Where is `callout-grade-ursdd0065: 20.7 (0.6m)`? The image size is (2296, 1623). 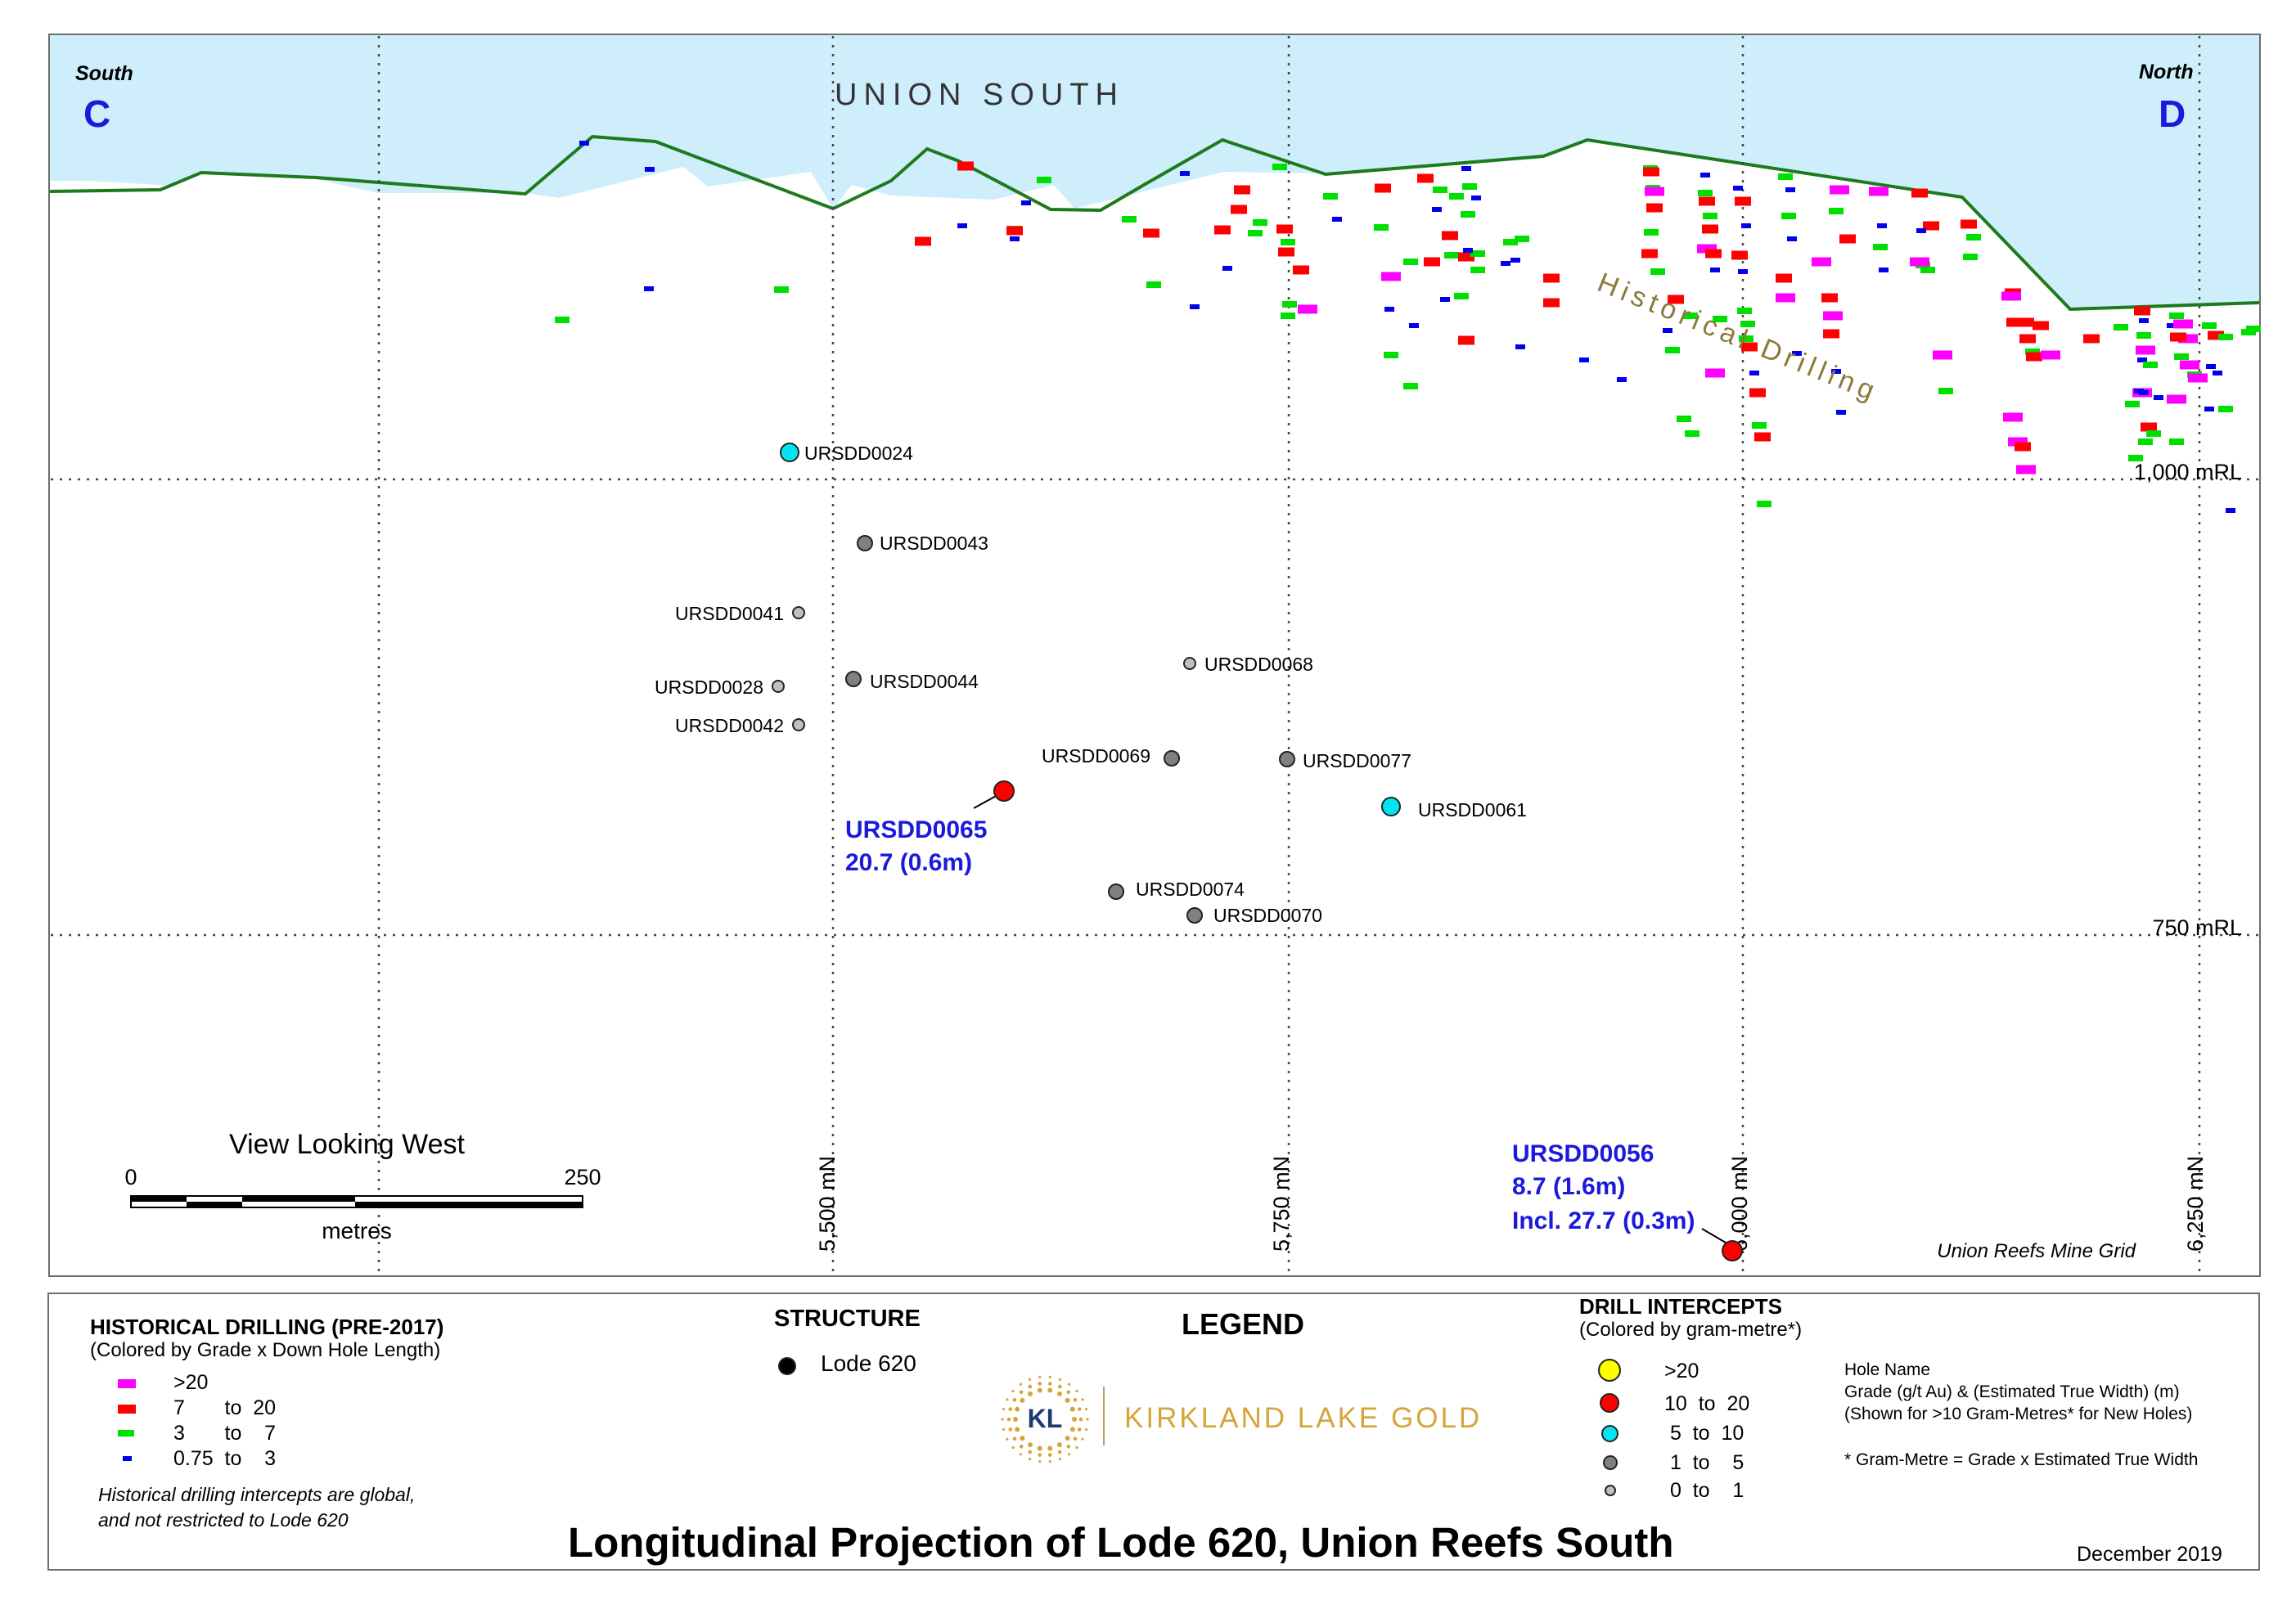 callout-grade-ursdd0065: 20.7 (0.6m) is located at coordinates (908, 862).